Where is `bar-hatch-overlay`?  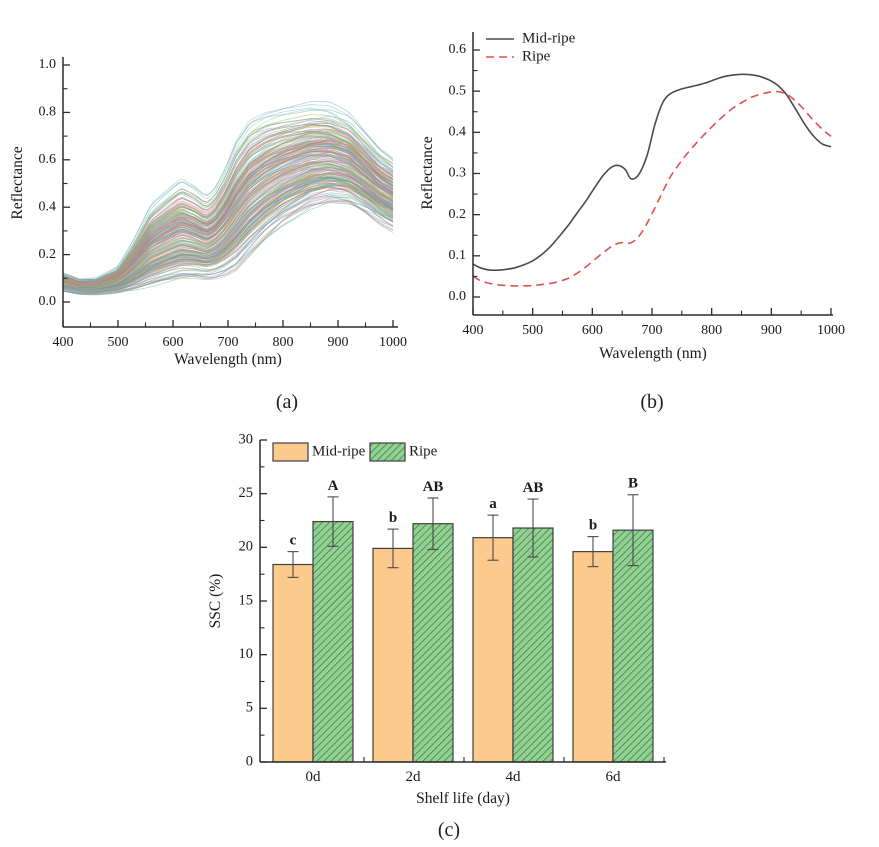
bar-hatch-overlay is located at coordinates (433, 642).